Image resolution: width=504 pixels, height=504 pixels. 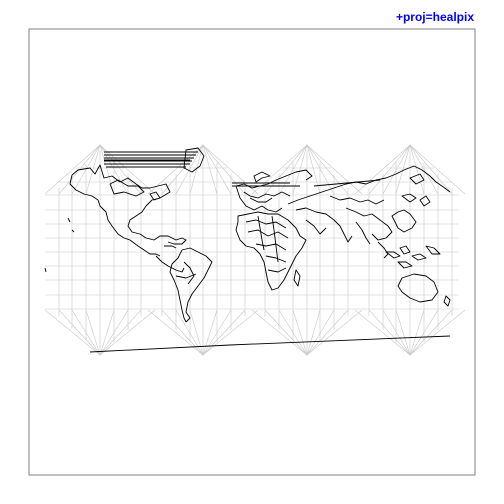 What do you see at coordinates (434, 17) in the screenshot?
I see `projection-label: +proj=healpix` at bounding box center [434, 17].